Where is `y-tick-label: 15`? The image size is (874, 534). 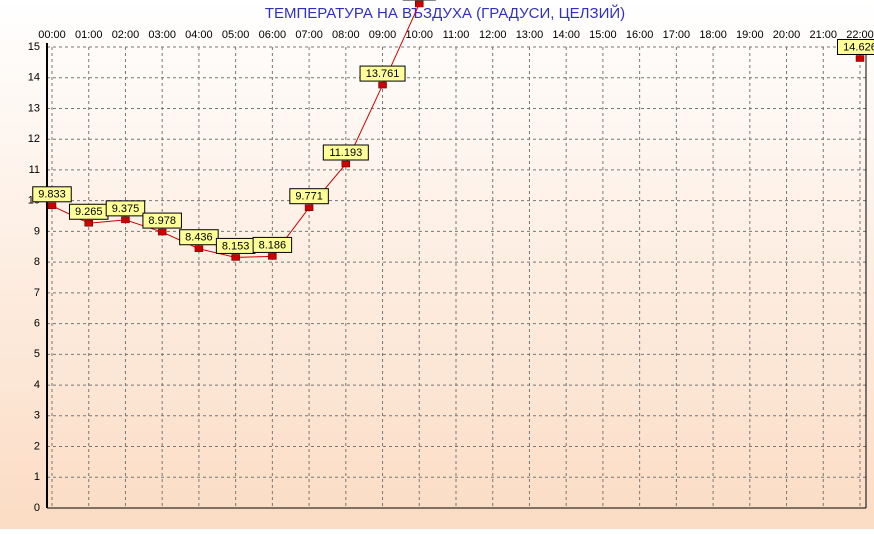 y-tick-label: 15 is located at coordinates (34, 47).